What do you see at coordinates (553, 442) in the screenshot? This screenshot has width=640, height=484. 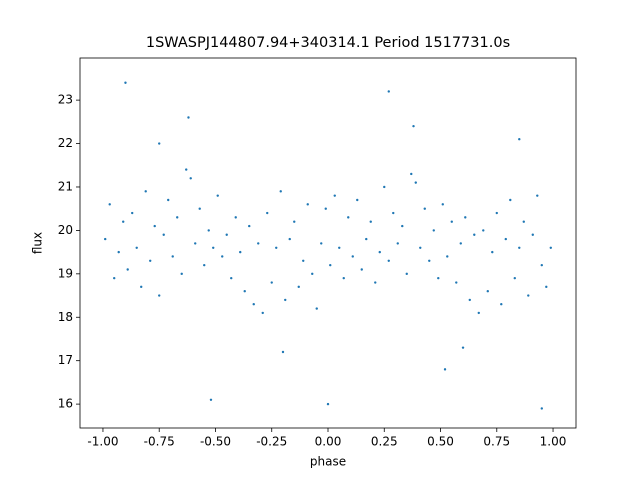 I see `x-tick-label: 1.00` at bounding box center [553, 442].